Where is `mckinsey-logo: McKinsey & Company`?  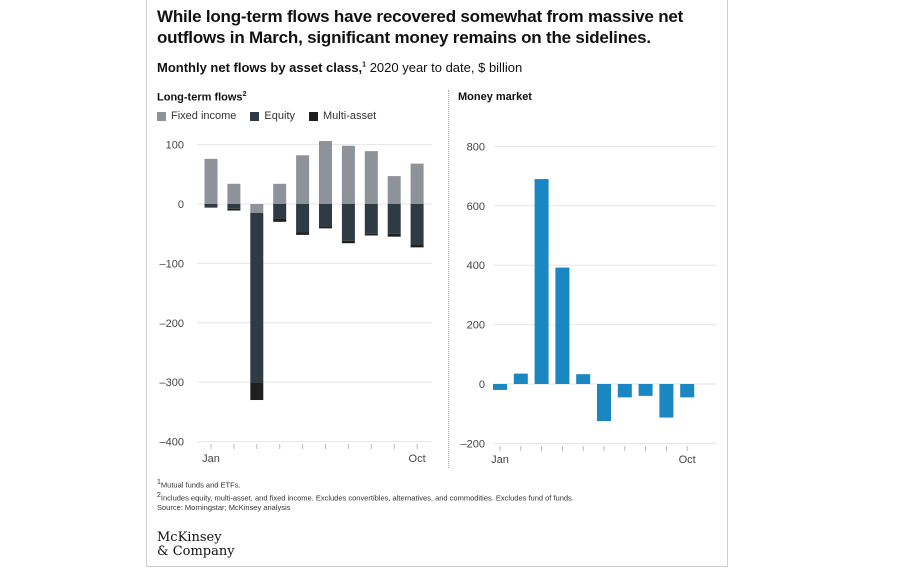
mckinsey-logo: McKinsey & Company is located at coordinates (196, 545).